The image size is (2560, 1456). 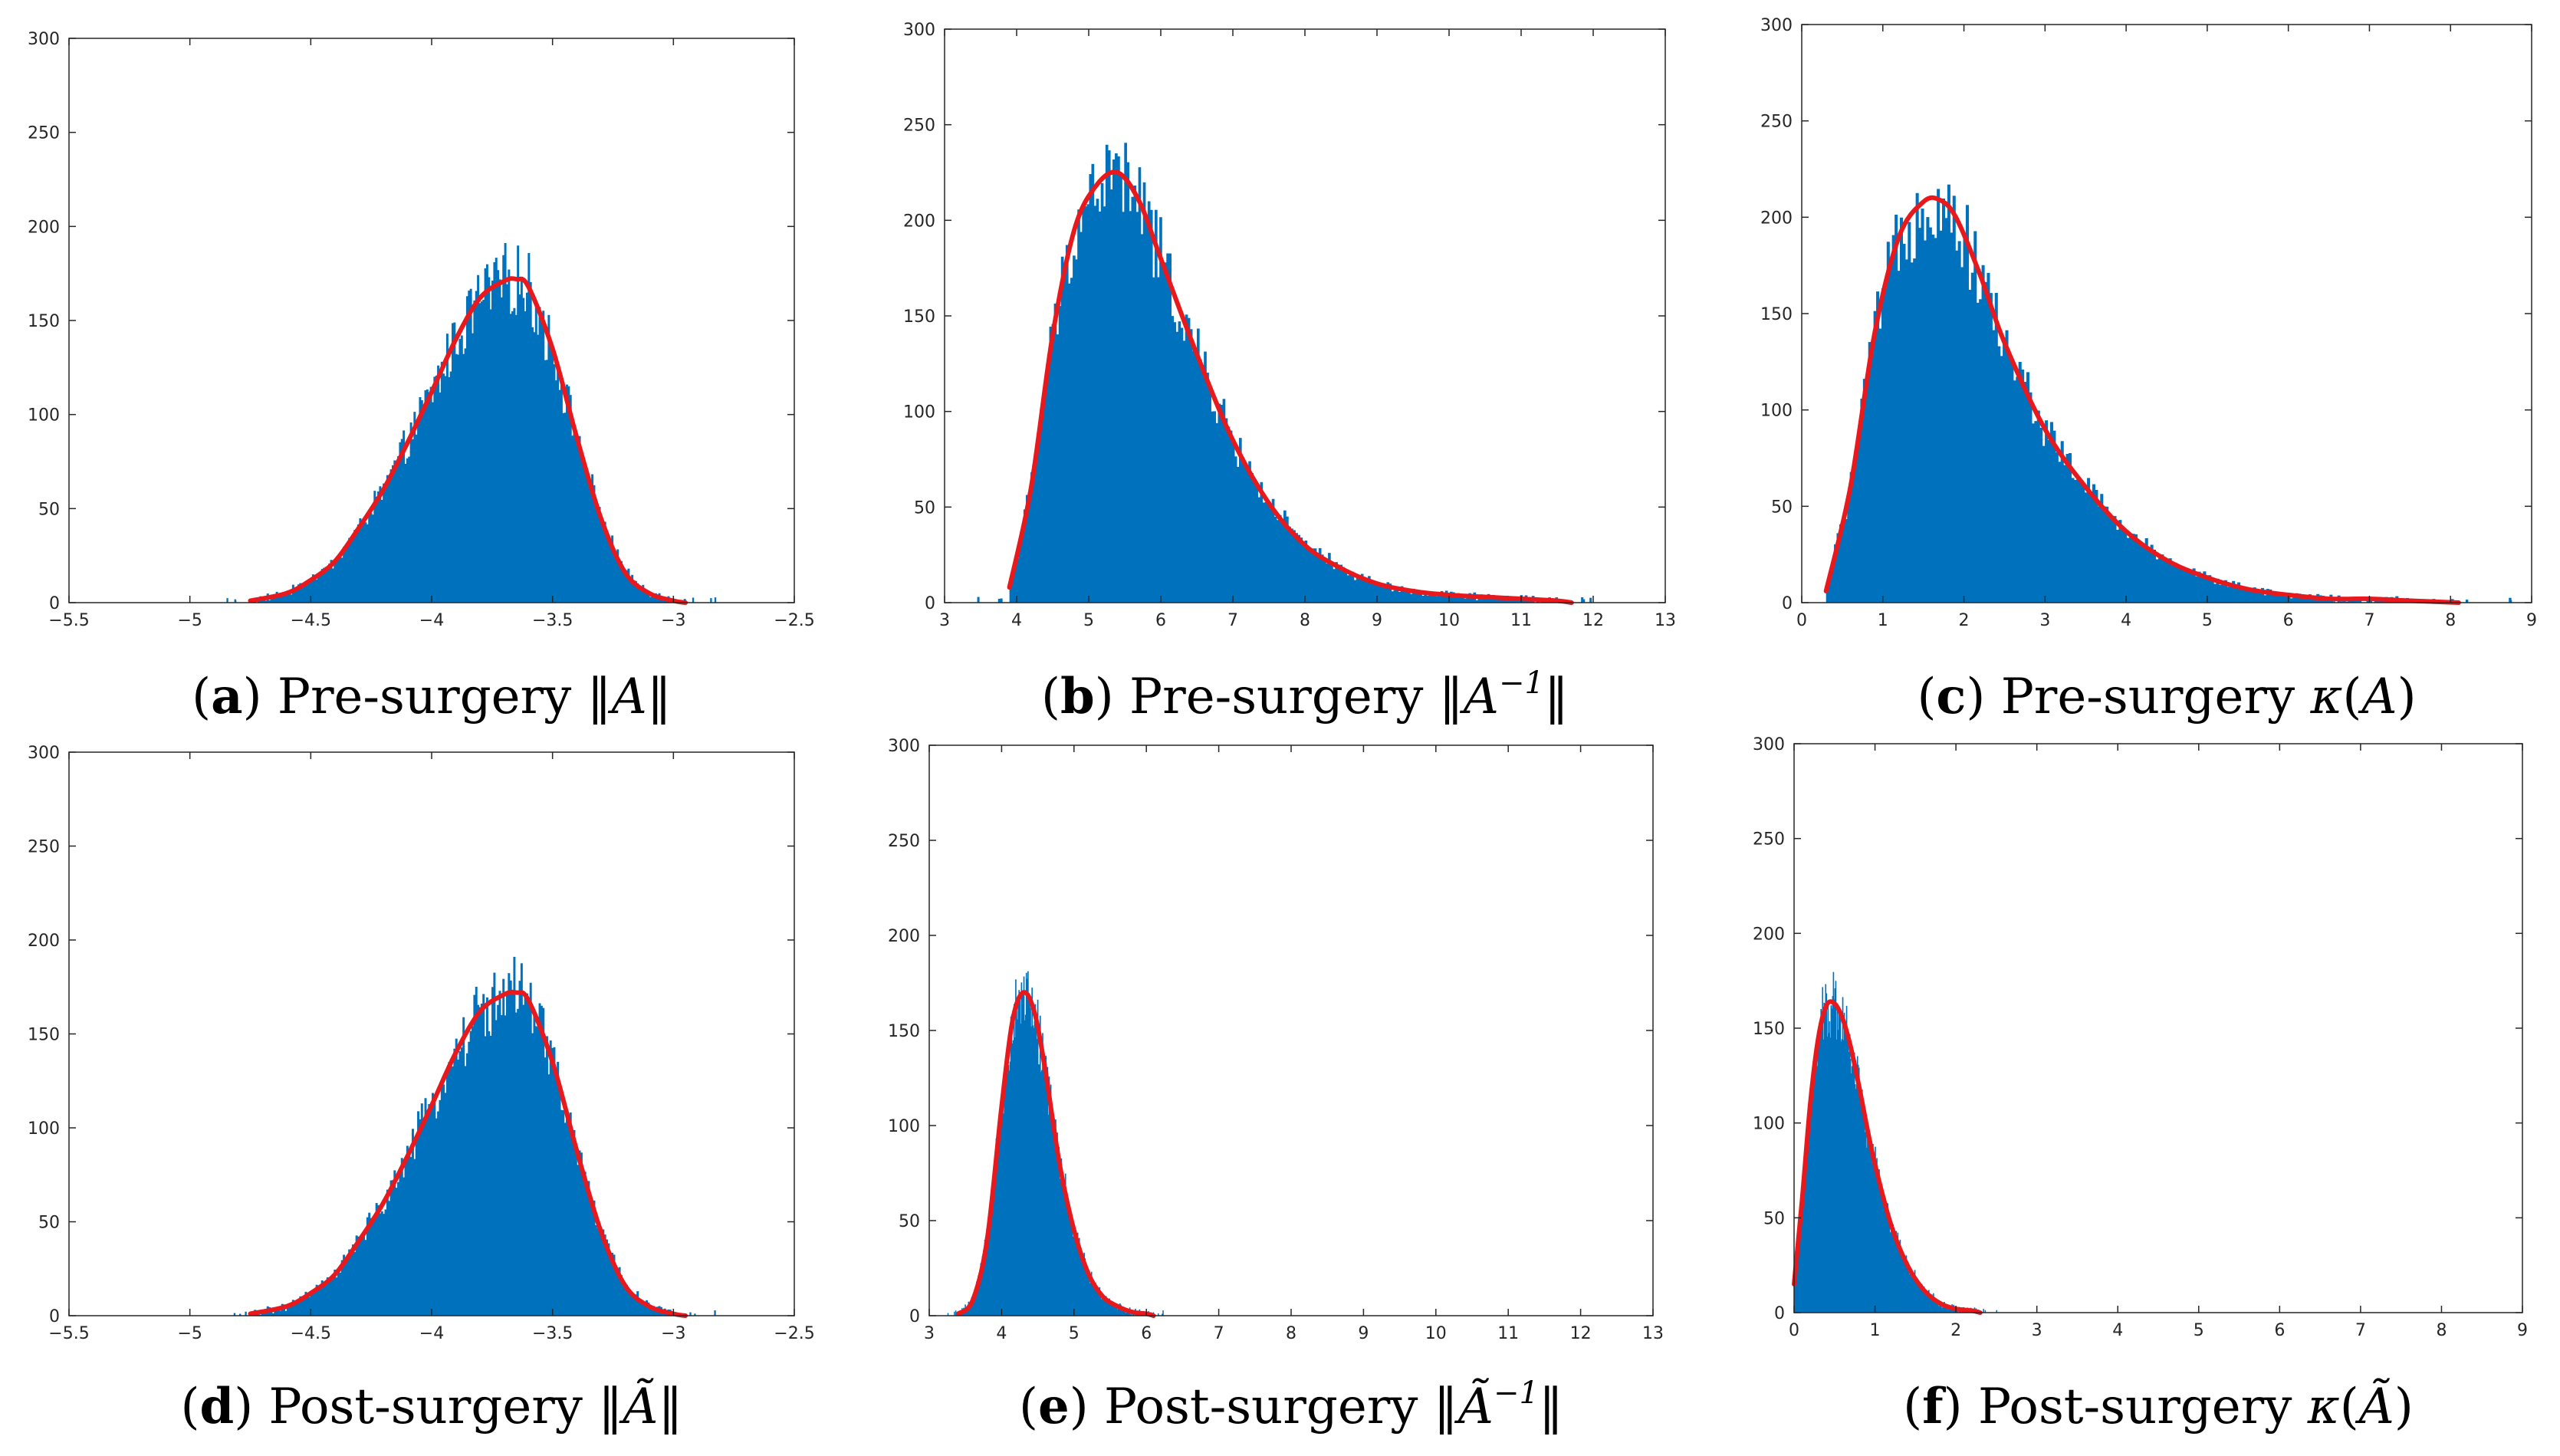 What do you see at coordinates (1665, 620) in the screenshot?
I see `x-tick-label: 13` at bounding box center [1665, 620].